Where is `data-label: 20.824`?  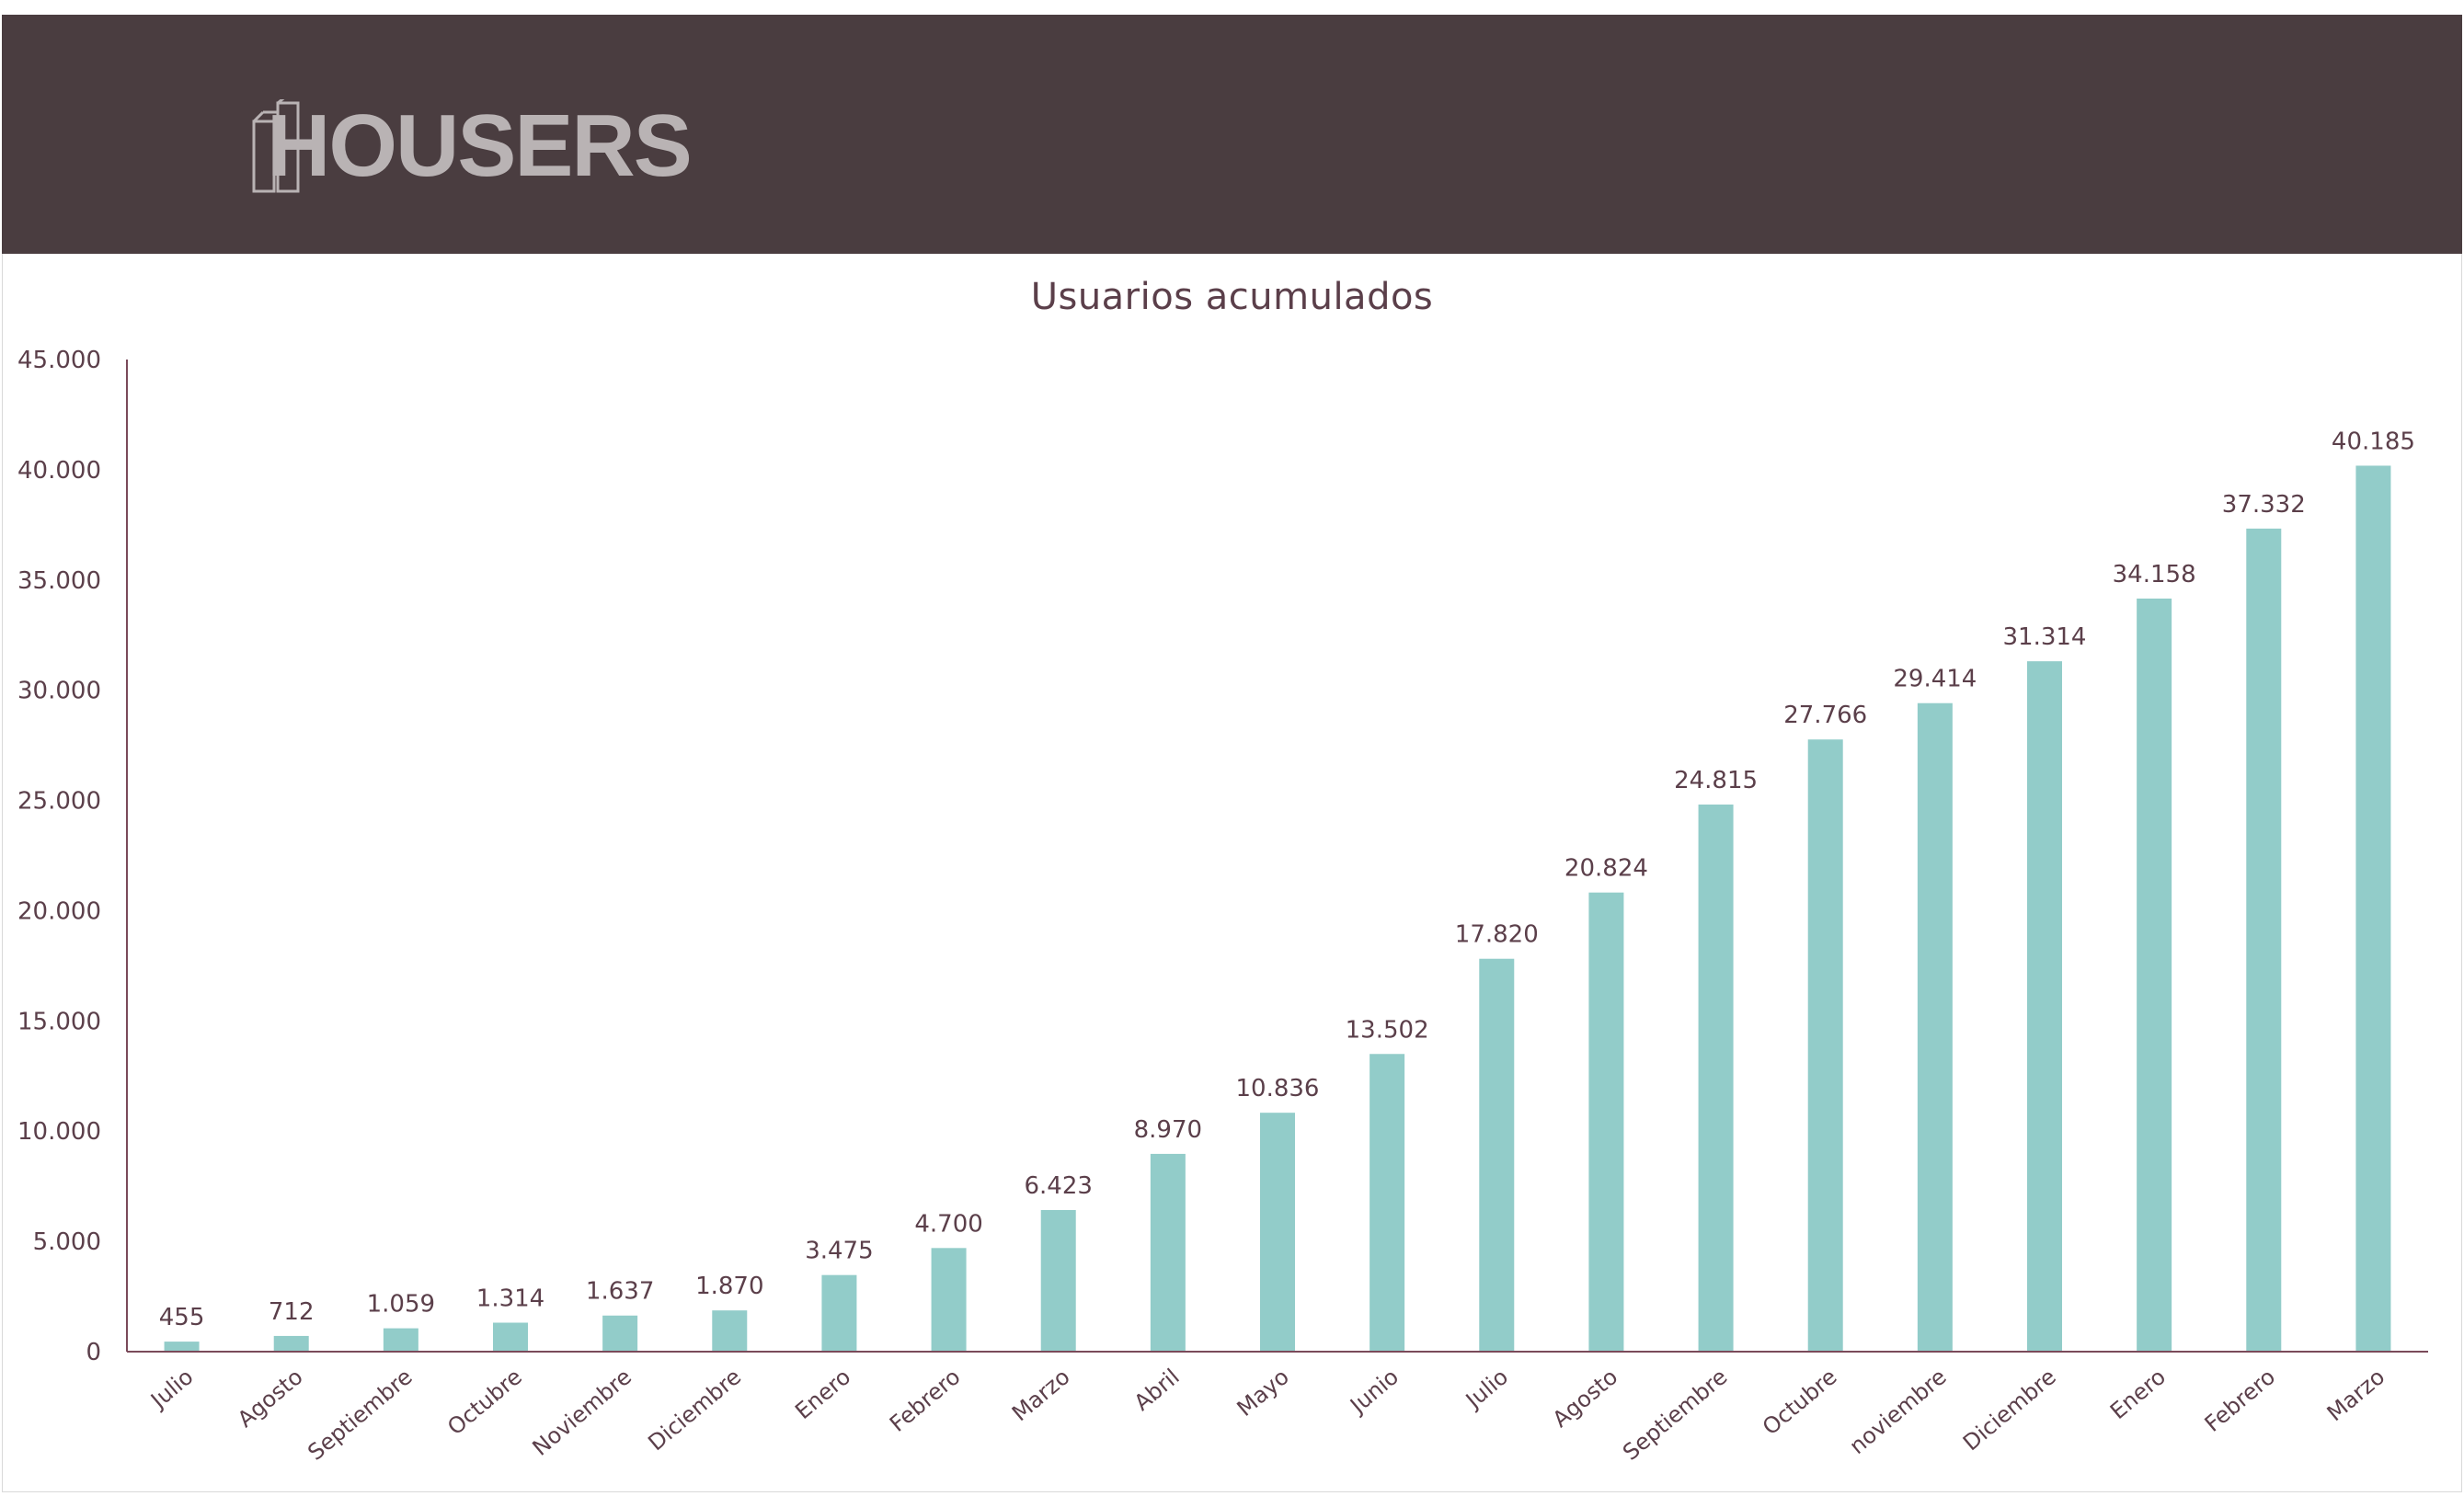 data-label: 20.824 is located at coordinates (1606, 869).